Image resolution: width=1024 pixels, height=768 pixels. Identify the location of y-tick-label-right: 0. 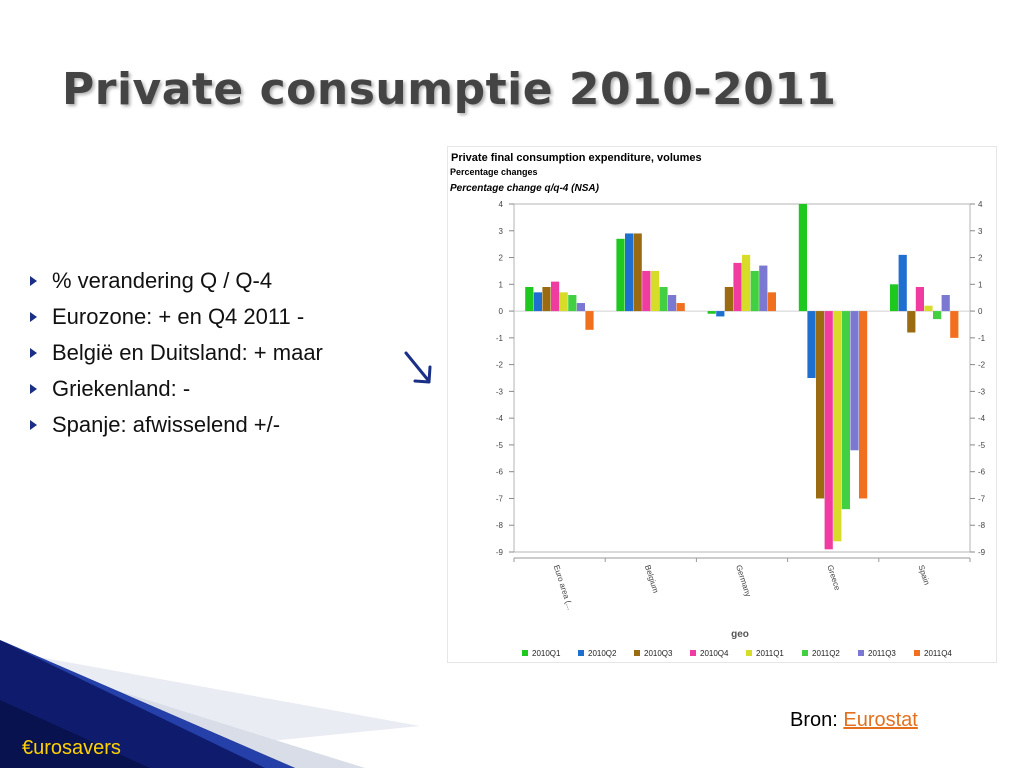
(980, 311).